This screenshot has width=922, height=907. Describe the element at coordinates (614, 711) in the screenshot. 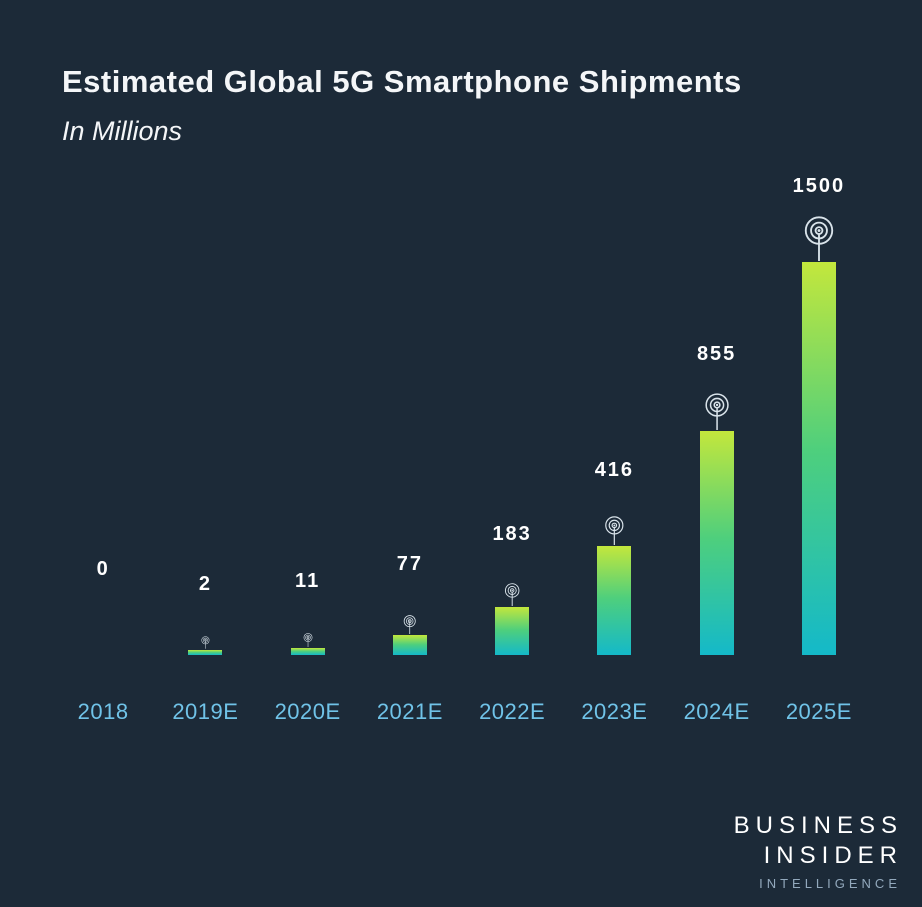

I see `category-label: 2023E` at that location.